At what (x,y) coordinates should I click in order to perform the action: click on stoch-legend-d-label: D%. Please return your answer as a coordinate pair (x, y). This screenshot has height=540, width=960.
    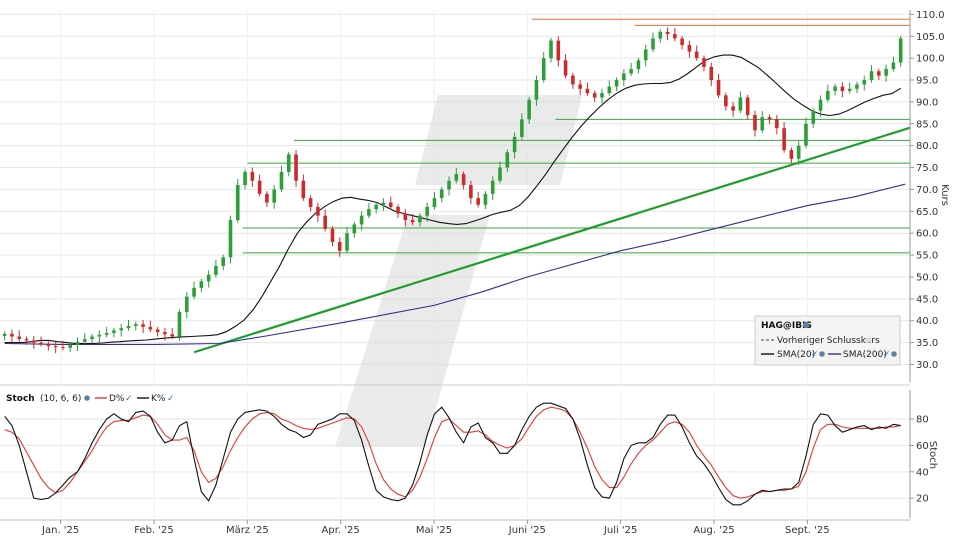
    Looking at the image, I should click on (117, 399).